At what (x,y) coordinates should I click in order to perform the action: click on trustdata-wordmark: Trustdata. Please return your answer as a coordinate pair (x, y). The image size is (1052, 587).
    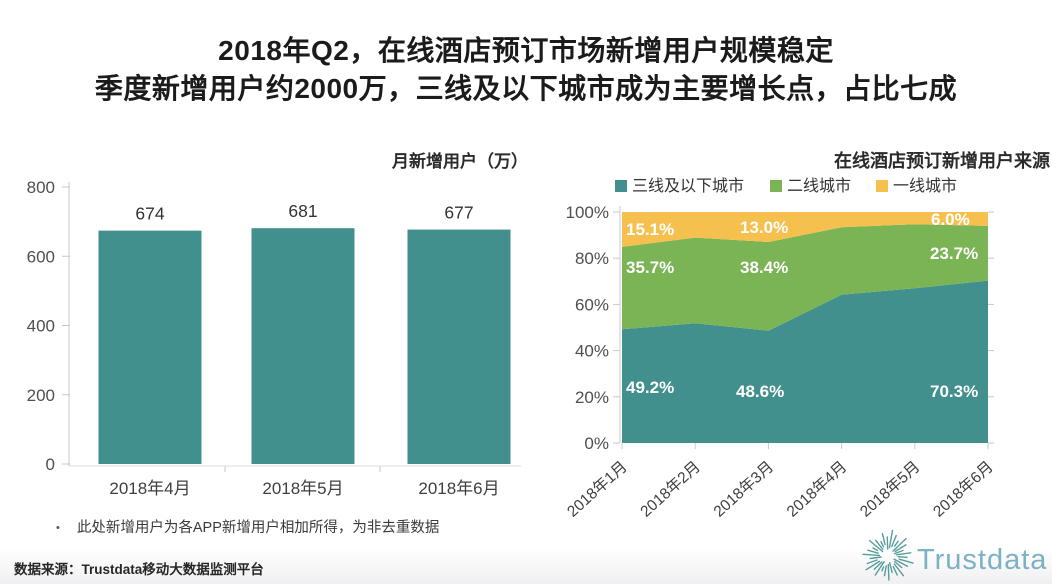
    Looking at the image, I should click on (982, 560).